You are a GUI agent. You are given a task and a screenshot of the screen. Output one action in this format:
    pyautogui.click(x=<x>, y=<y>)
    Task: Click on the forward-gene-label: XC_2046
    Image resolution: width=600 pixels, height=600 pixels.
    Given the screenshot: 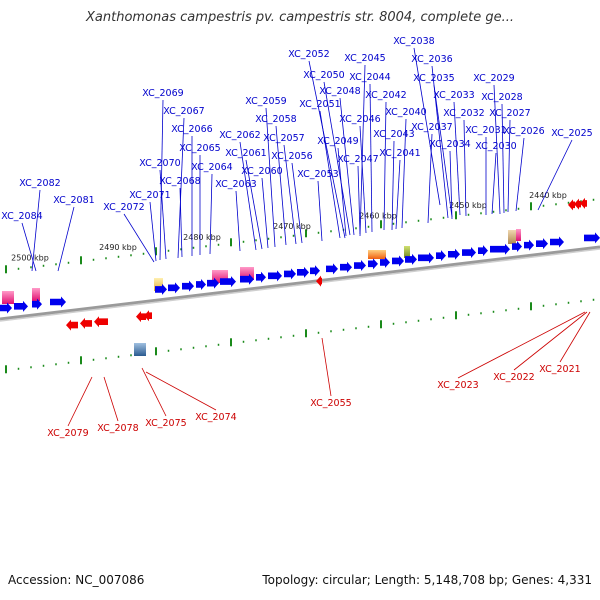 What is the action you would take?
    pyautogui.click(x=359, y=119)
    